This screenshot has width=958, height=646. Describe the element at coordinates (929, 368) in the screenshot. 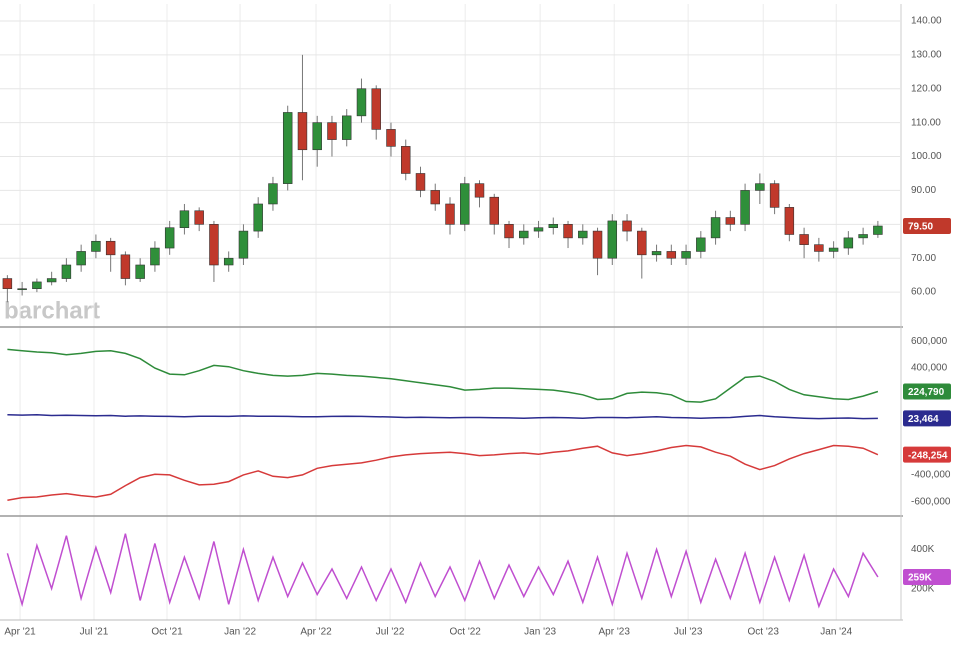

I see `y-tick-label: 400,000` at that location.